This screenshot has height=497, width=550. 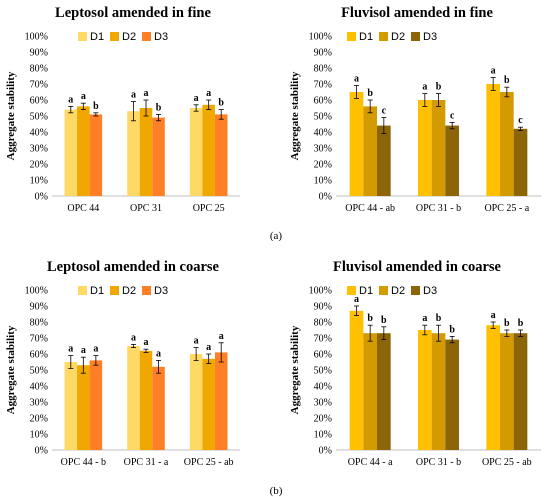 What do you see at coordinates (370, 208) in the screenshot?
I see `category-label: OPC 44 - ab` at bounding box center [370, 208].